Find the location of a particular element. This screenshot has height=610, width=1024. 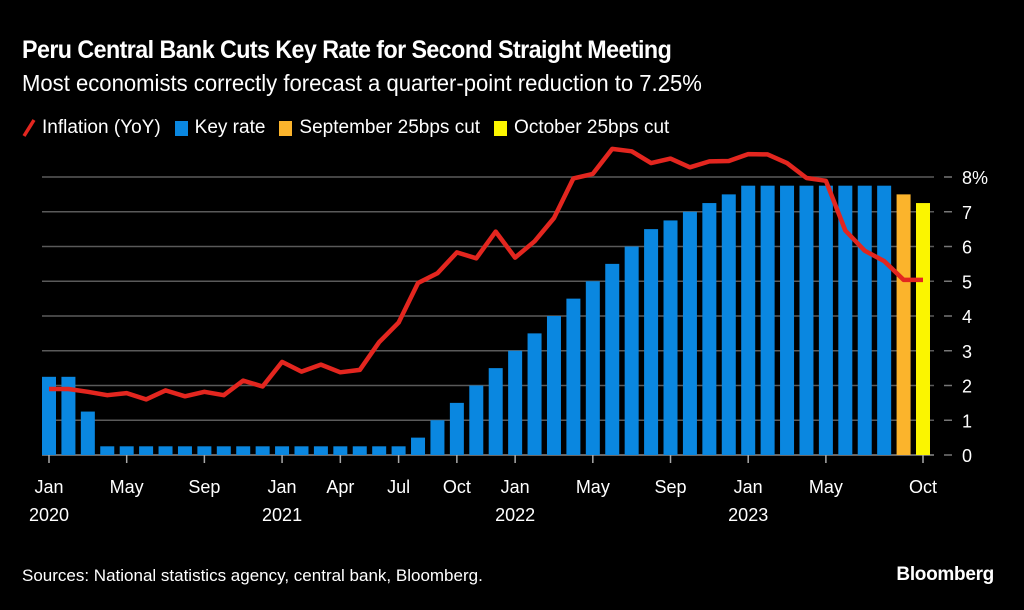

x-tick-label-year: 2022 is located at coordinates (515, 515).